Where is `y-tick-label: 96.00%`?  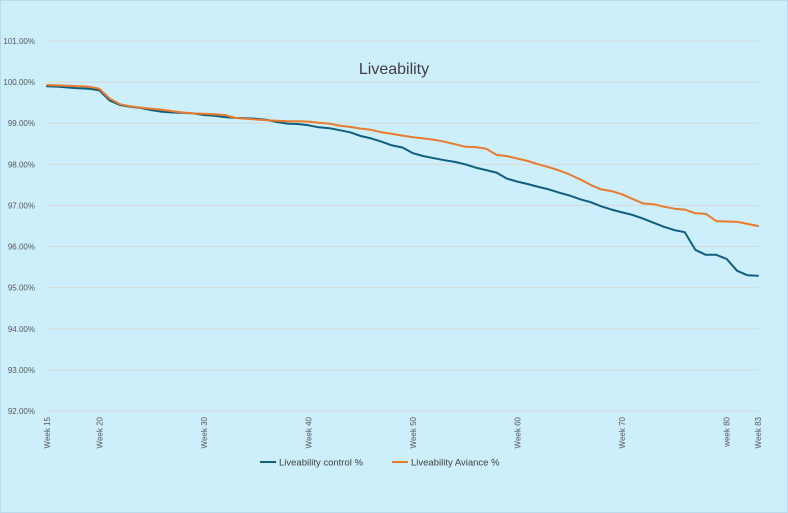
y-tick-label: 96.00% is located at coordinates (21, 247).